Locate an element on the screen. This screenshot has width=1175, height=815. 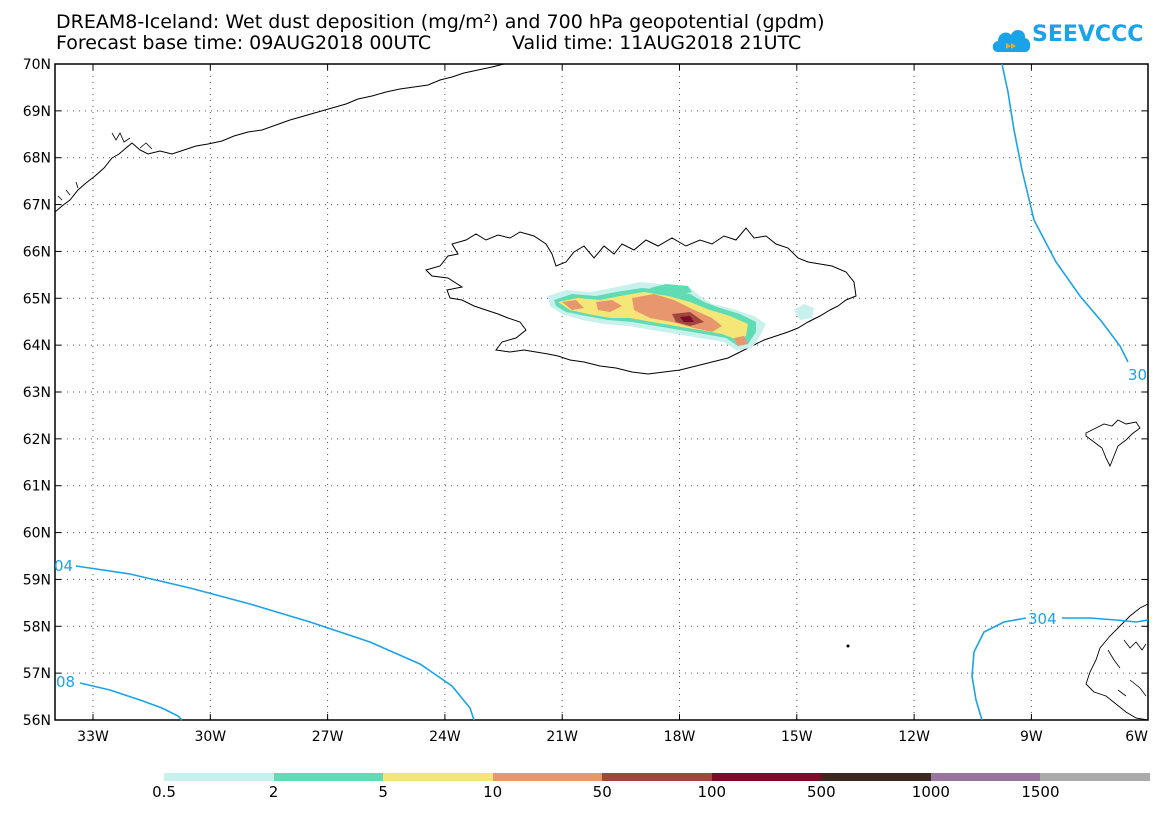
dust-spot-east is located at coordinates (804, 312).